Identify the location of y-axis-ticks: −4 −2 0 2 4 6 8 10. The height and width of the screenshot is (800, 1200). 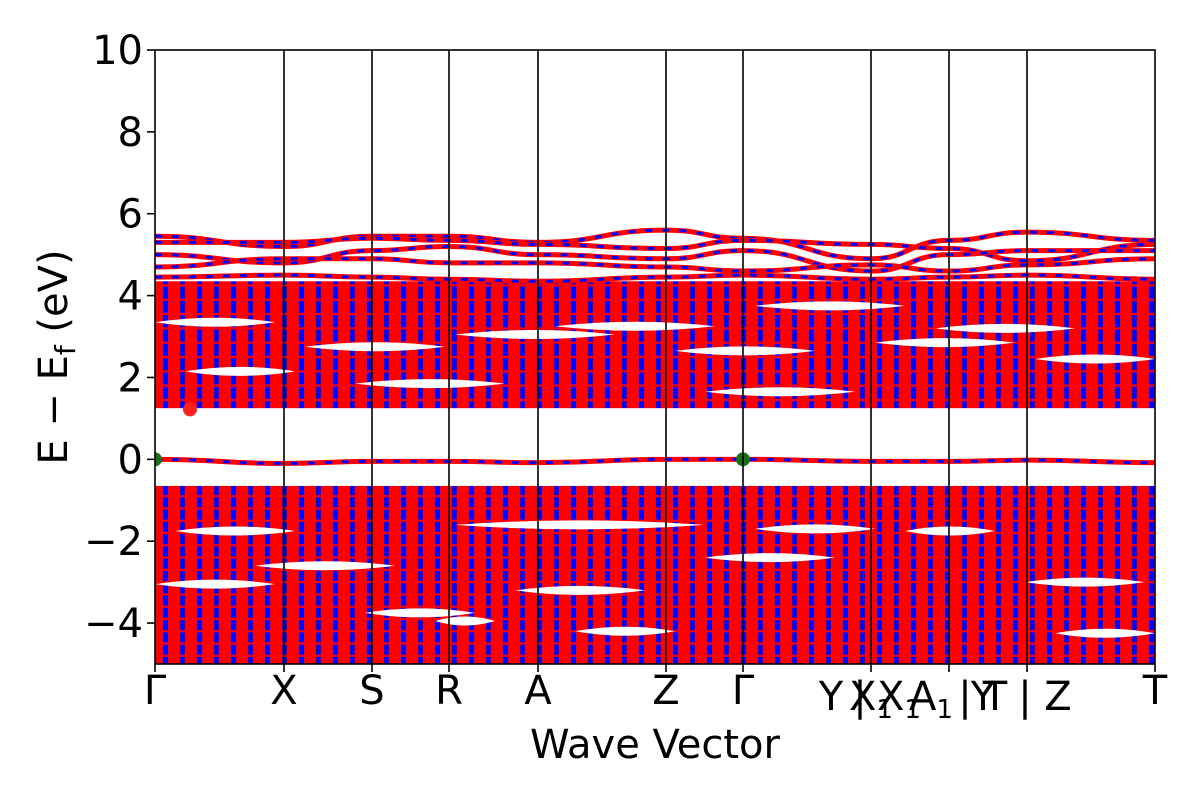
(119, 337).